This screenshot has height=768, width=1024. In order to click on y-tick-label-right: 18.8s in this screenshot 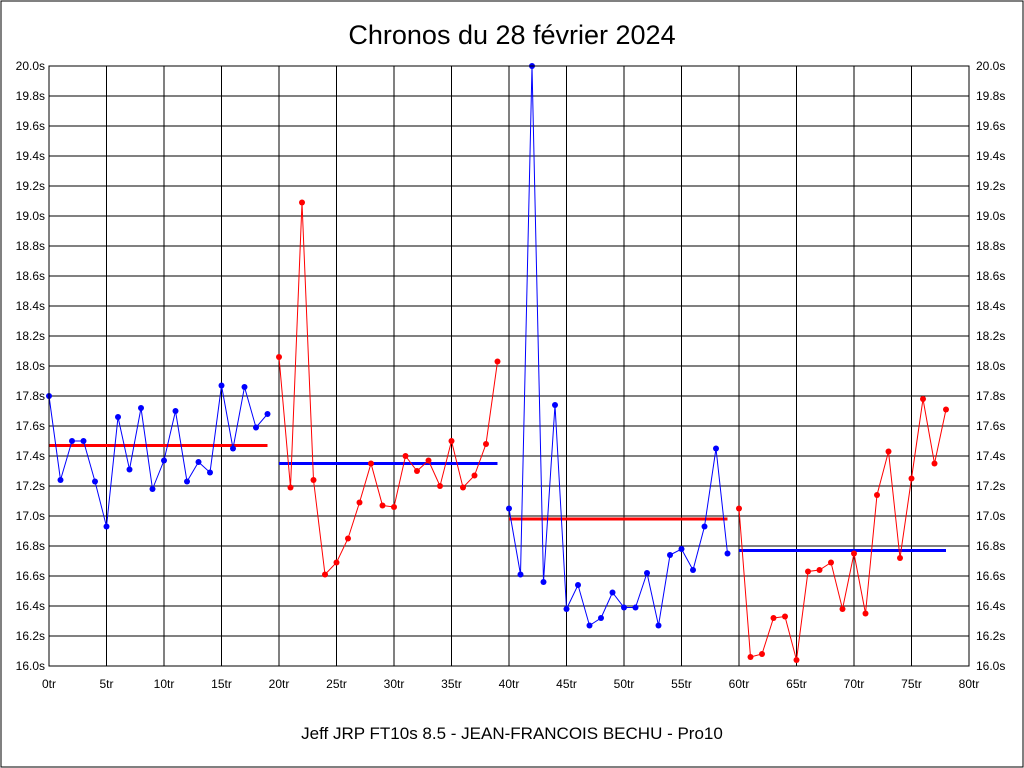, I will do `click(990, 246)`.